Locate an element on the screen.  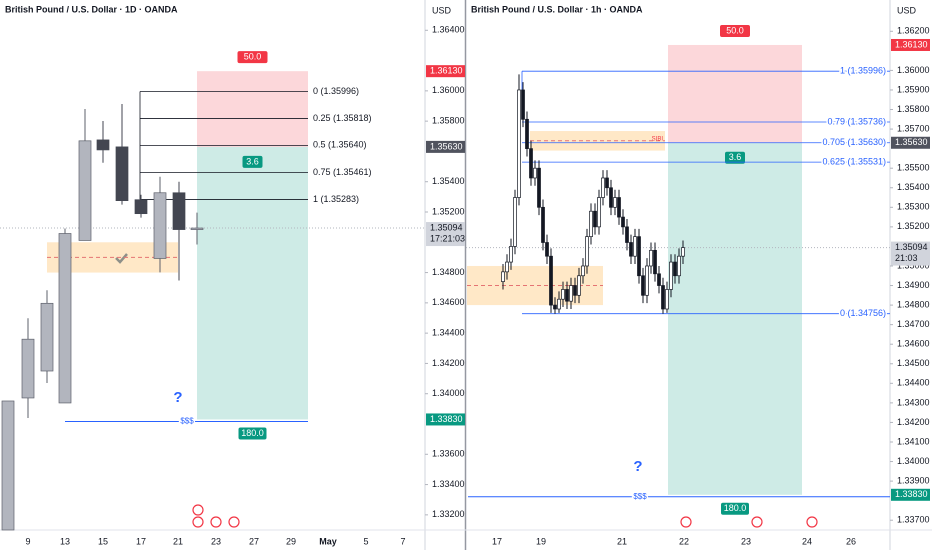
price-marker-label: 1.35630 is located at coordinates (911, 142).